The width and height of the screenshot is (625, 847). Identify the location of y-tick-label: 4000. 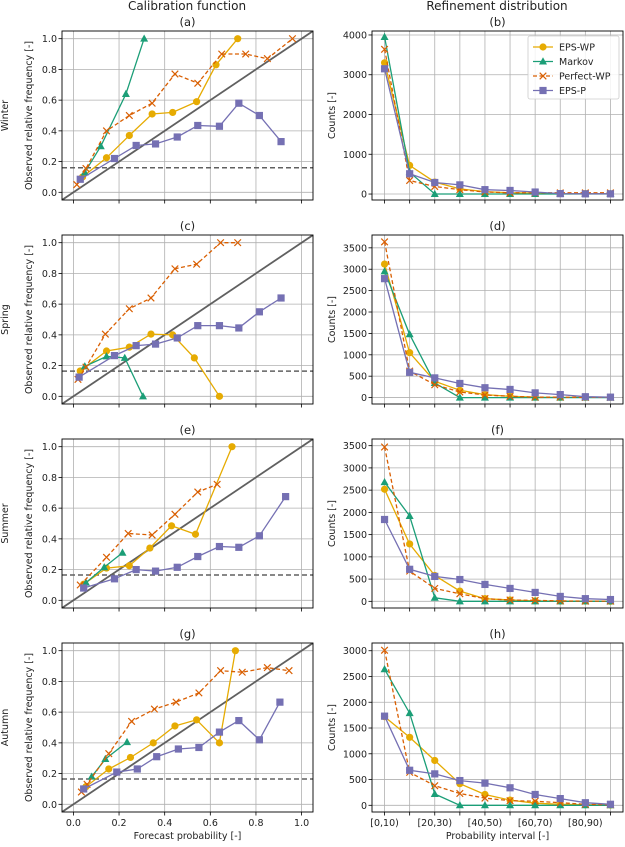
(355, 35).